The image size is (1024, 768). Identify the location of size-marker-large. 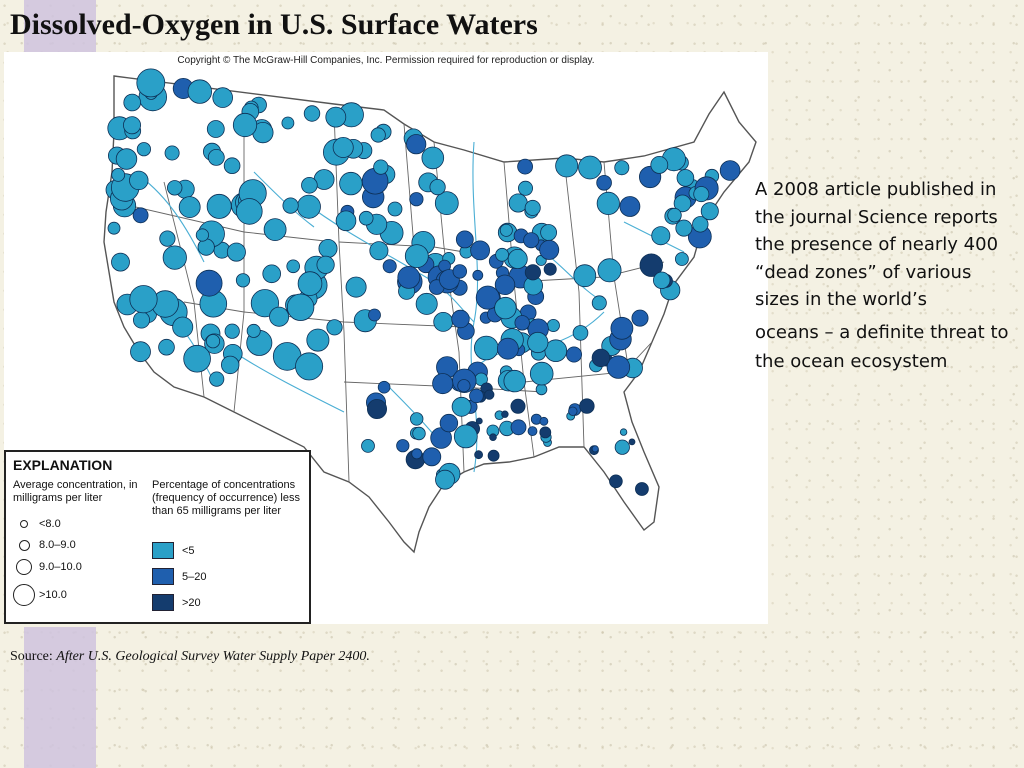
(24, 567).